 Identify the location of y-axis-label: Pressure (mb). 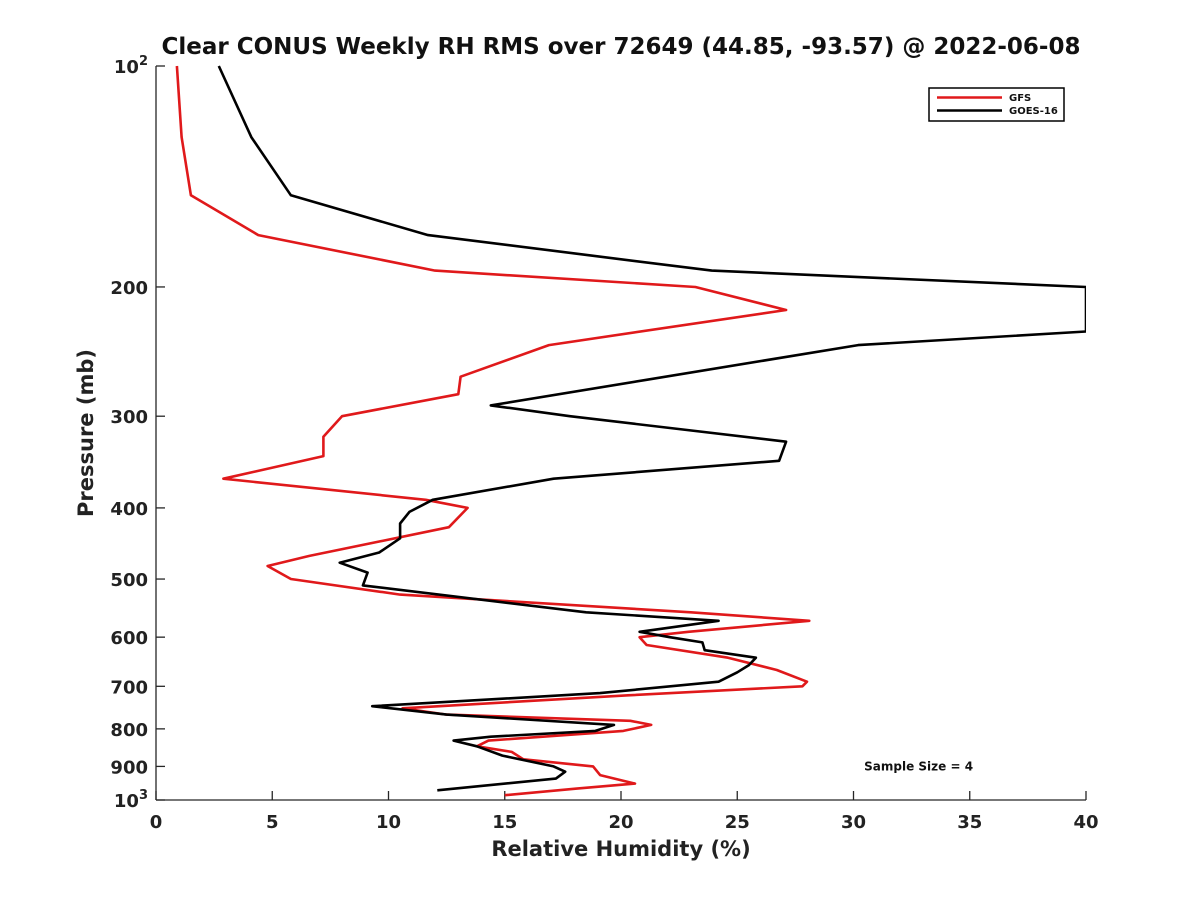
(86, 433).